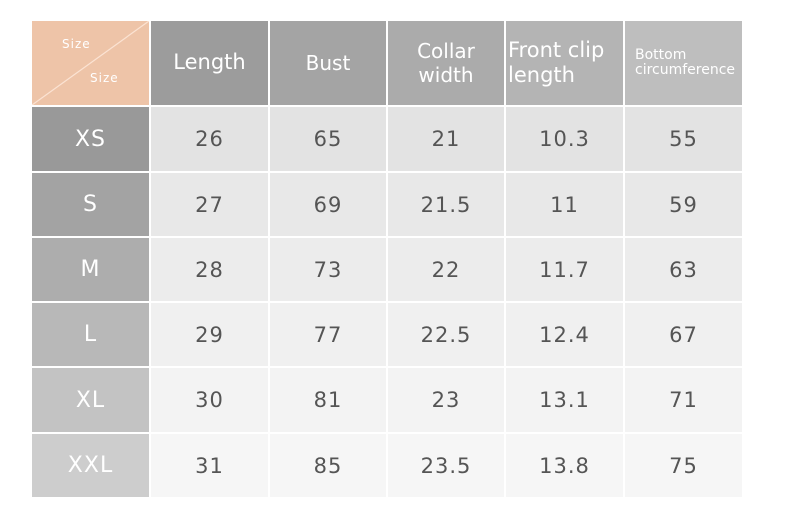 Image resolution: width=790 pixels, height=528 pixels. What do you see at coordinates (328, 465) in the screenshot?
I see `table-cell: 85` at bounding box center [328, 465].